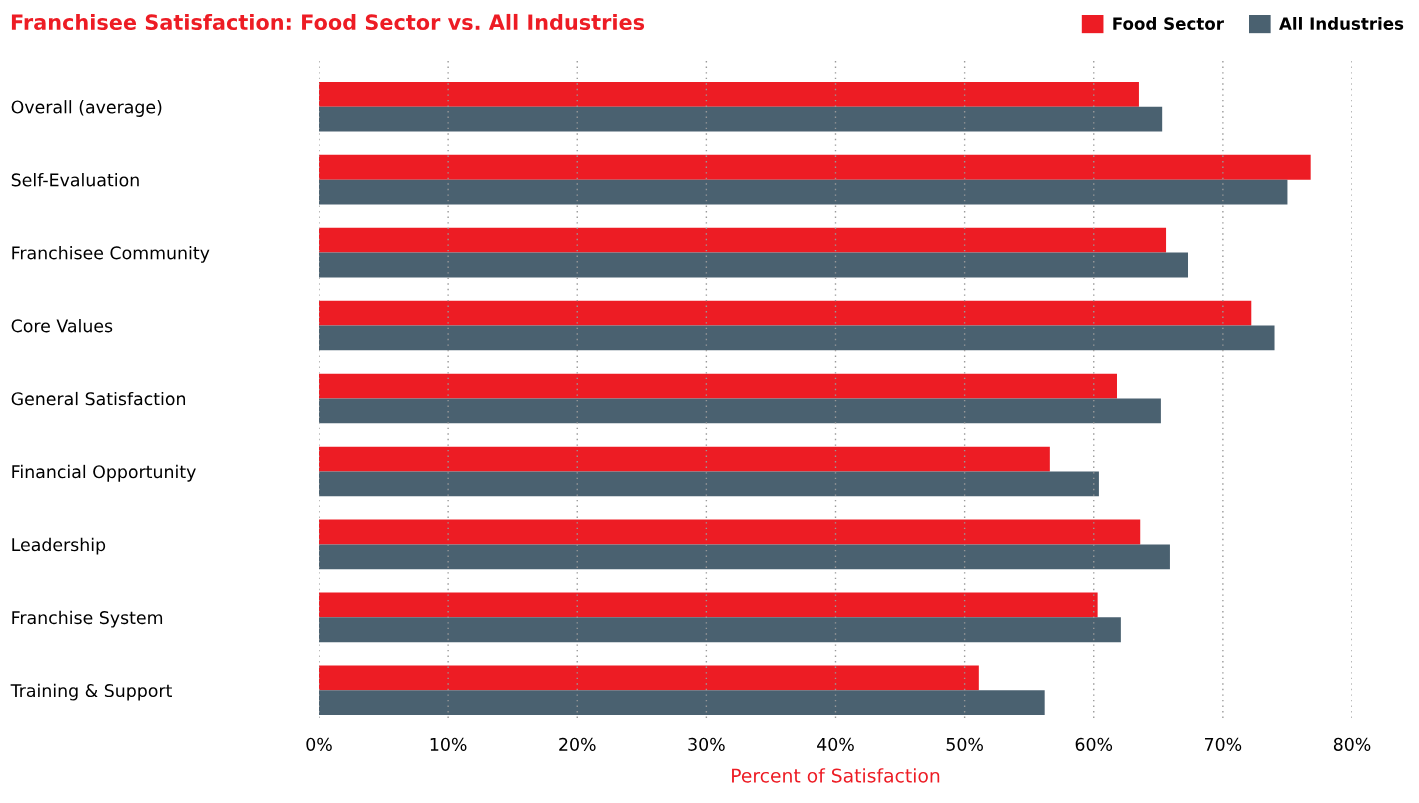 The image size is (1419, 803). What do you see at coordinates (104, 473) in the screenshot?
I see `y-tick-label: Financial Opportunity` at bounding box center [104, 473].